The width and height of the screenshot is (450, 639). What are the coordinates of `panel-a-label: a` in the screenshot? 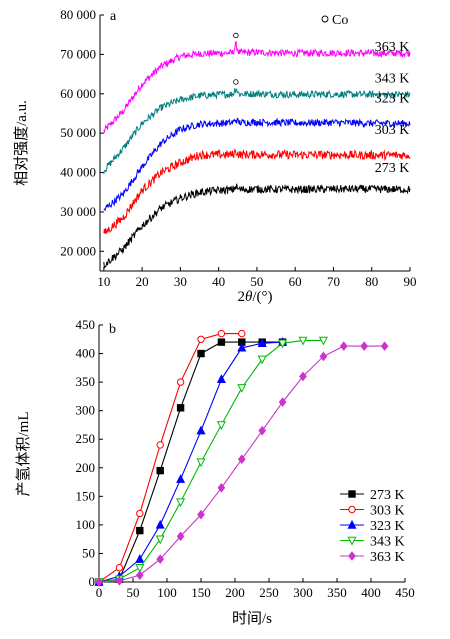 It's located at (113, 16).